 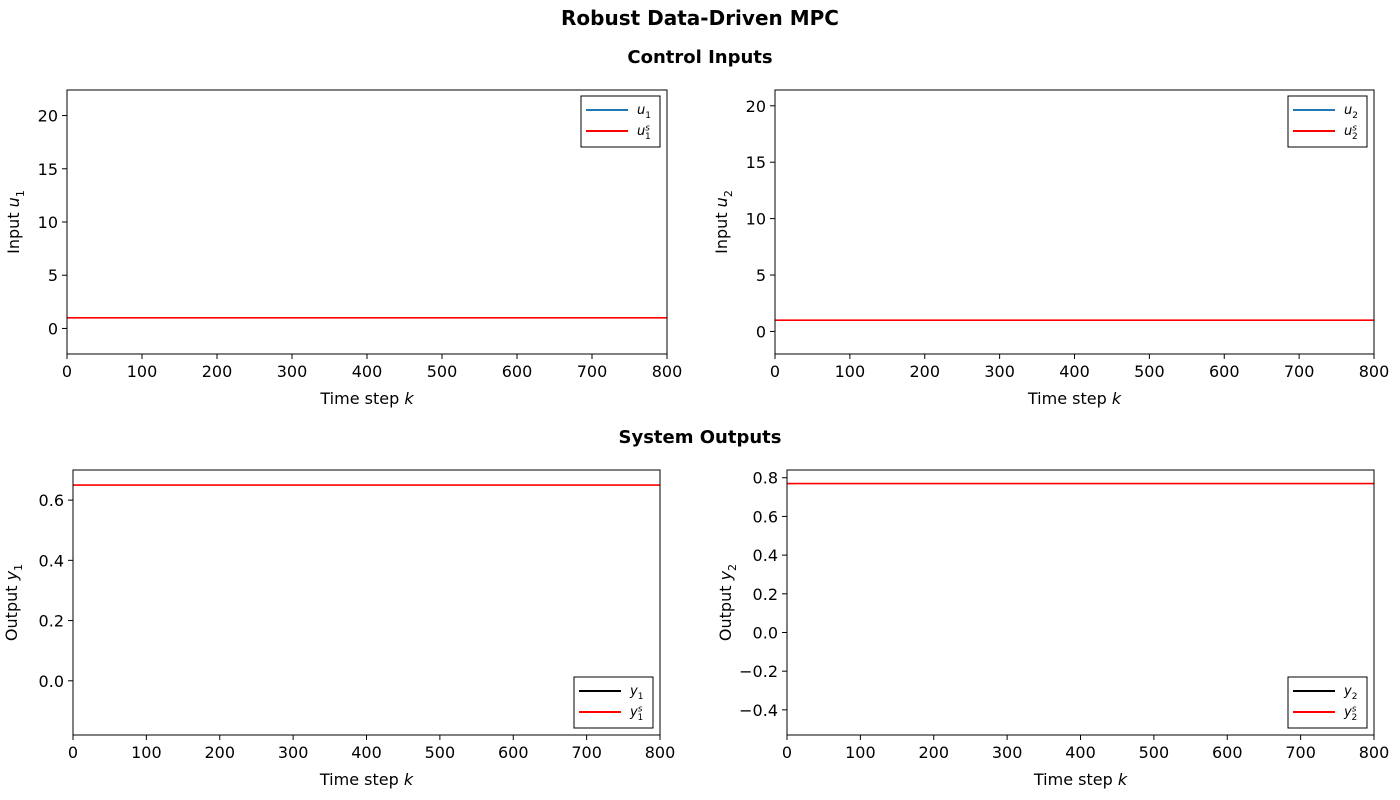 I want to click on y-tick-label: 0.8, so click(x=765, y=478).